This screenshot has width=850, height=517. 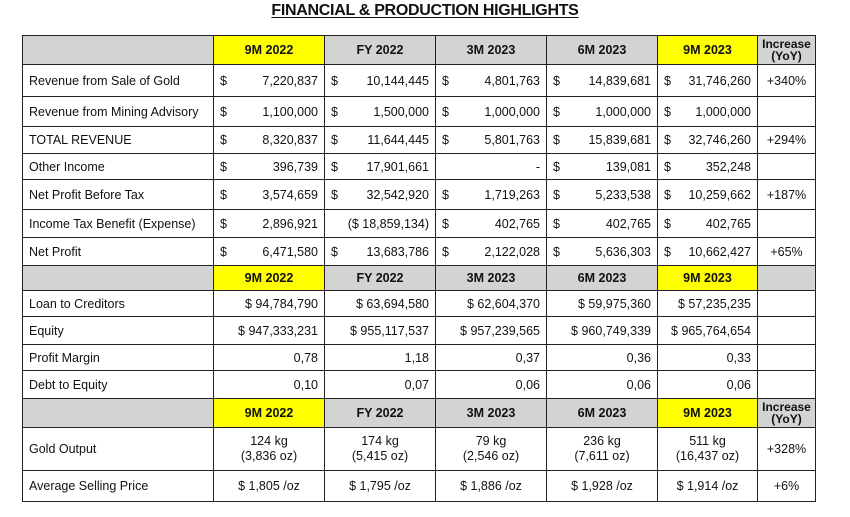 I want to click on value-cell: 0,10, so click(x=269, y=384).